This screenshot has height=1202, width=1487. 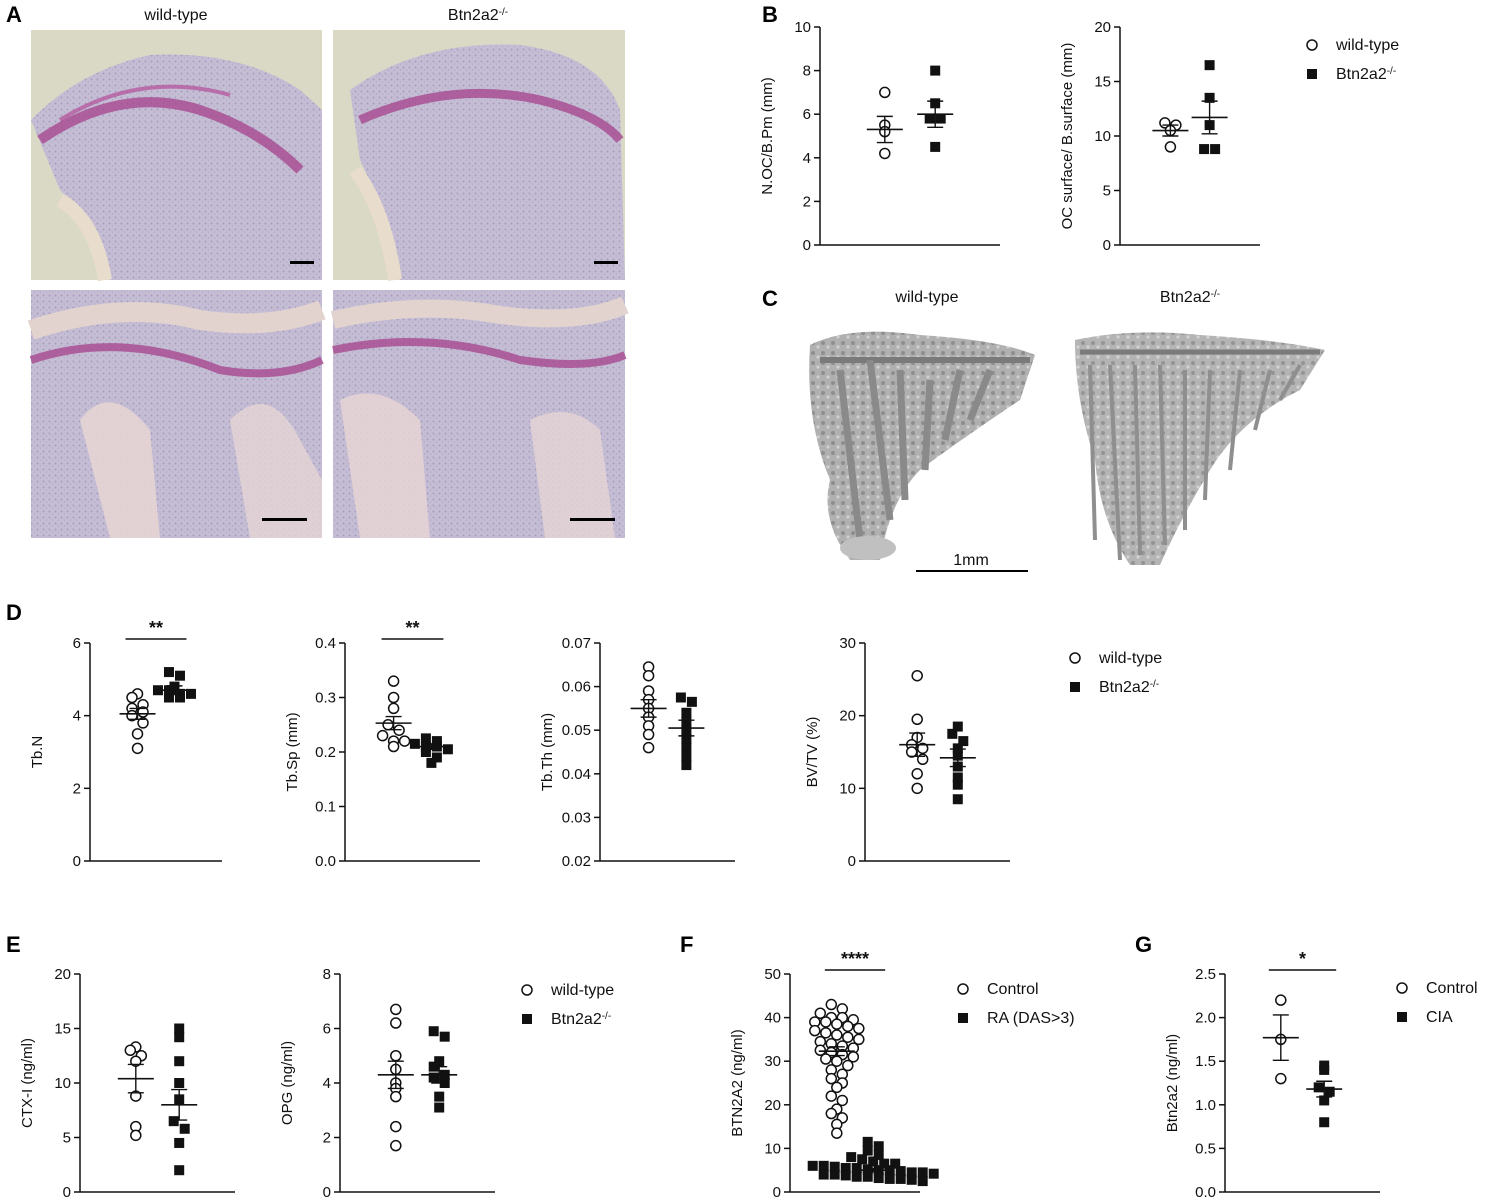 What do you see at coordinates (325, 807) in the screenshot?
I see `y-tick-label: 0.1` at bounding box center [325, 807].